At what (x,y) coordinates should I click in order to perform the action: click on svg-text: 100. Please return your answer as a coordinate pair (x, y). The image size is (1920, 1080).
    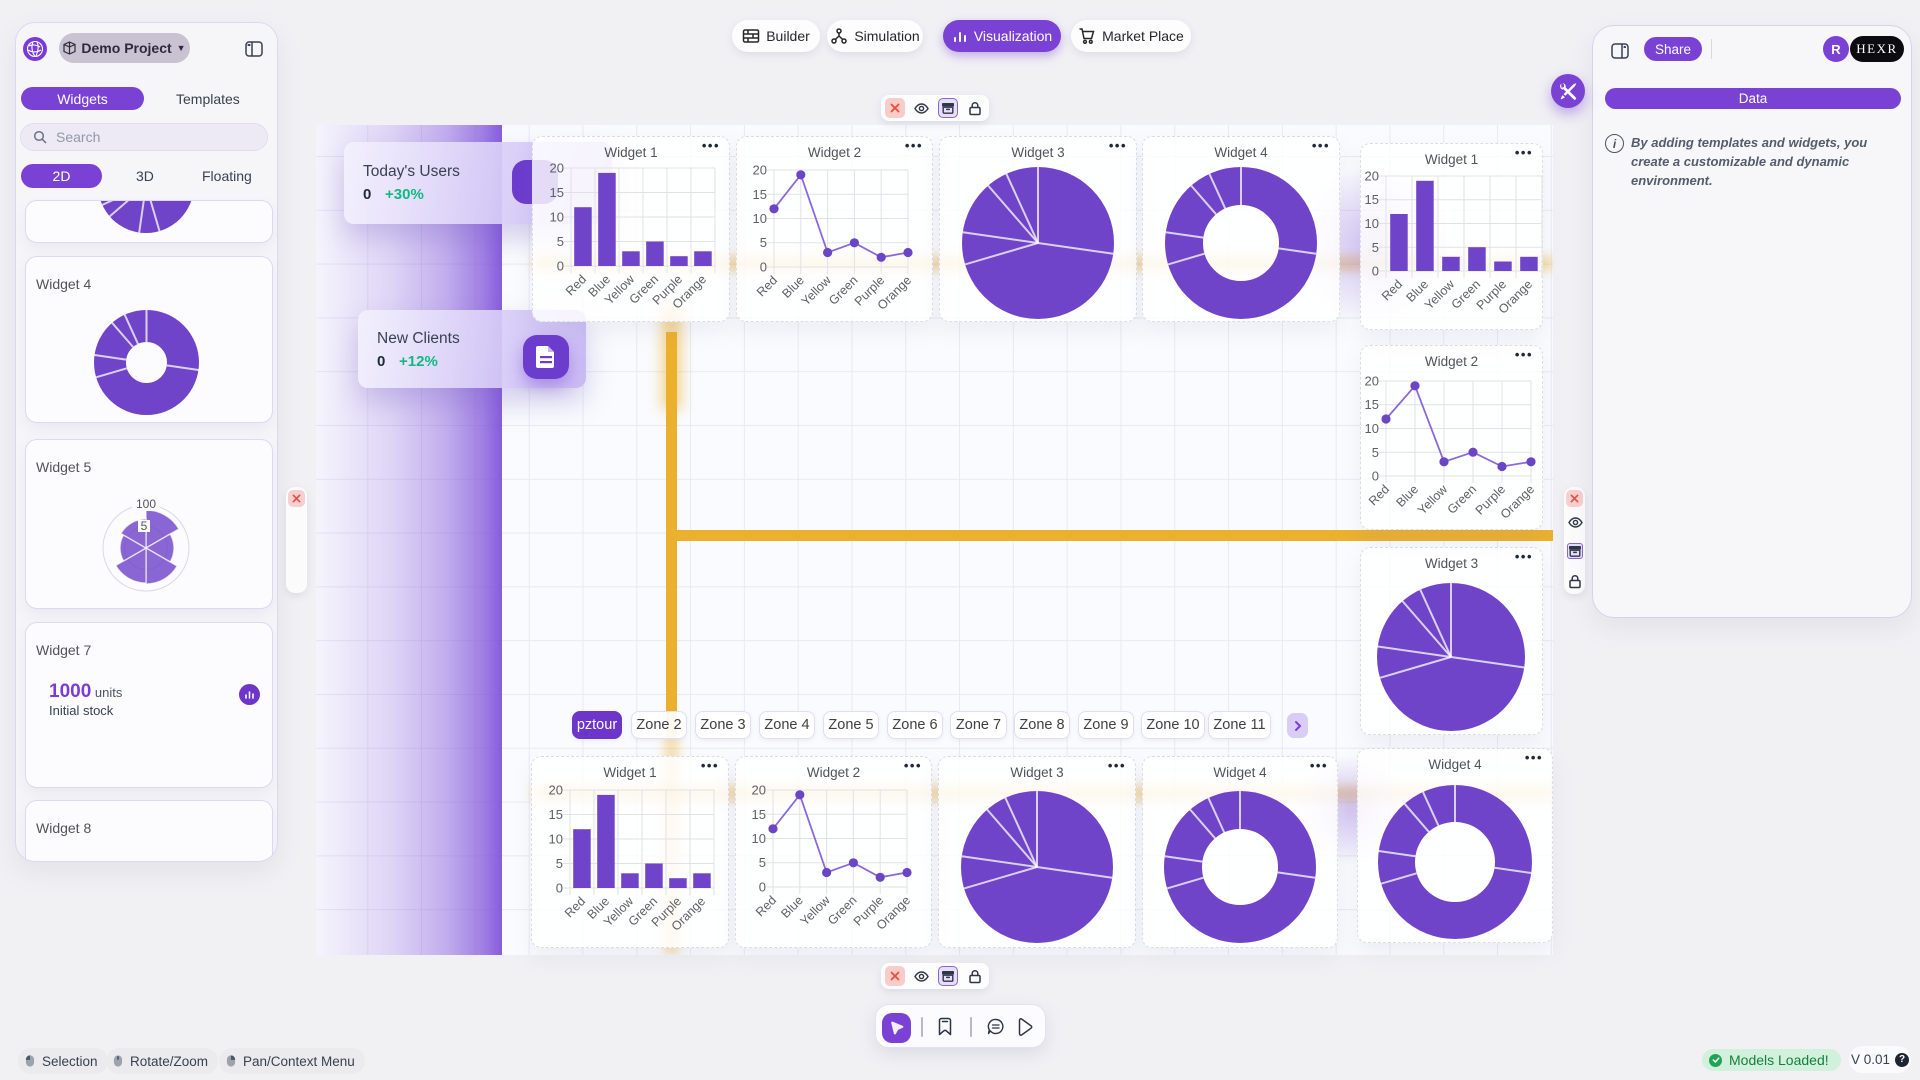
    Looking at the image, I should click on (146, 504).